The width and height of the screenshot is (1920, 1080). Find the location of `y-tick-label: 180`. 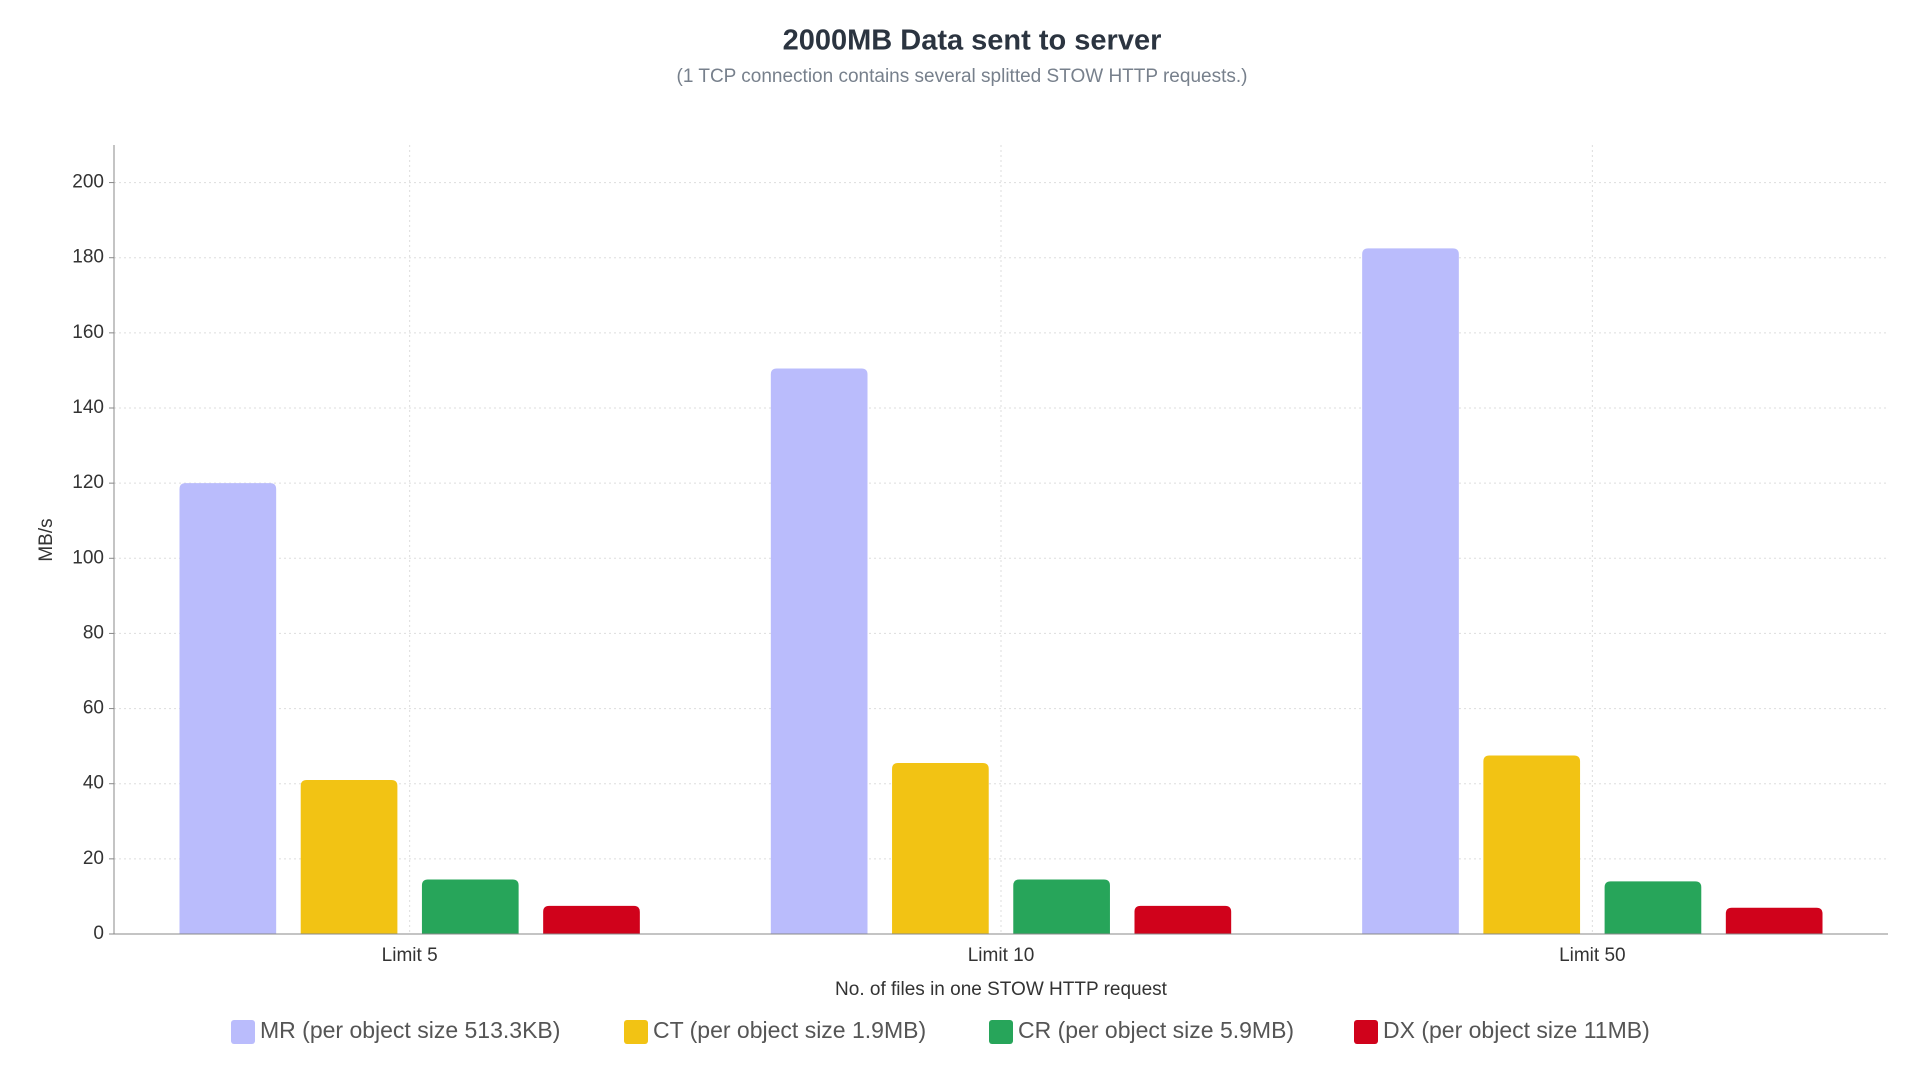

y-tick-label: 180 is located at coordinates (88, 257).